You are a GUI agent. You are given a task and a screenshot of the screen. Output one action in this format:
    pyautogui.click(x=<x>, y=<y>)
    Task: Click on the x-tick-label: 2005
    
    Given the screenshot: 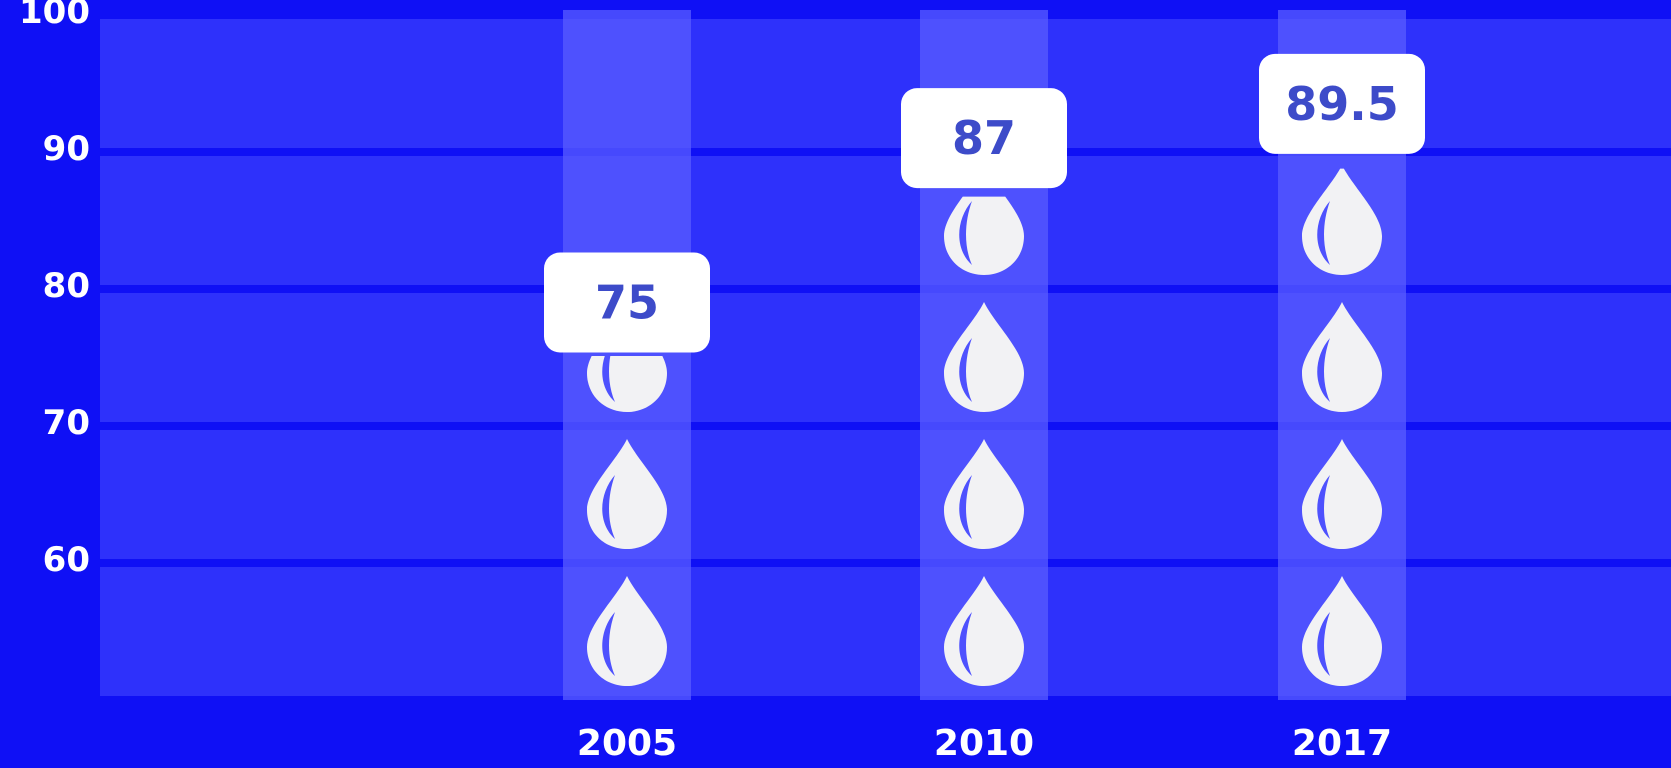 What is the action you would take?
    pyautogui.click(x=627, y=743)
    